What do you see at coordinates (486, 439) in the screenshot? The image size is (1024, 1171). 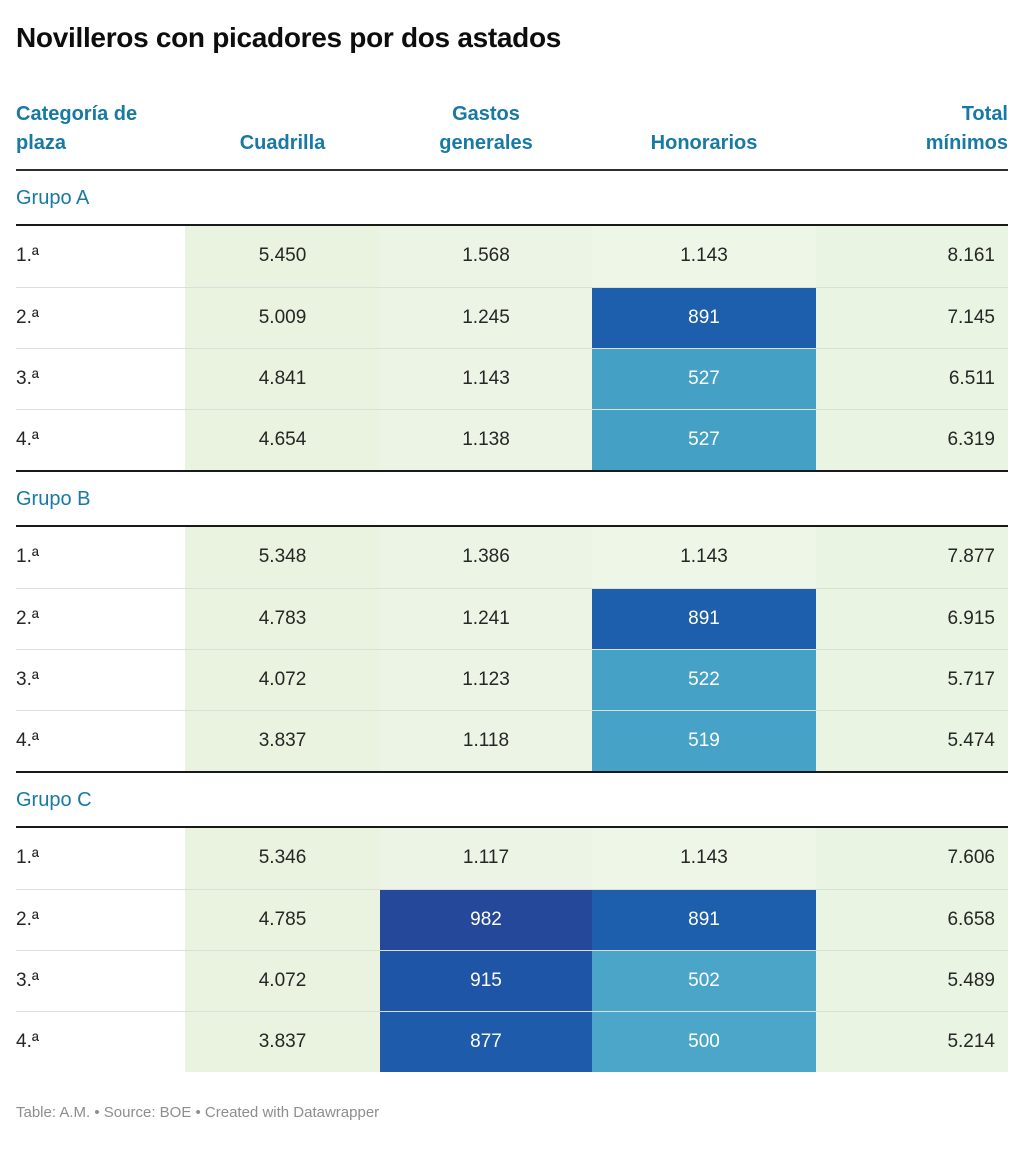 I see `cell-gastos: 1.138` at bounding box center [486, 439].